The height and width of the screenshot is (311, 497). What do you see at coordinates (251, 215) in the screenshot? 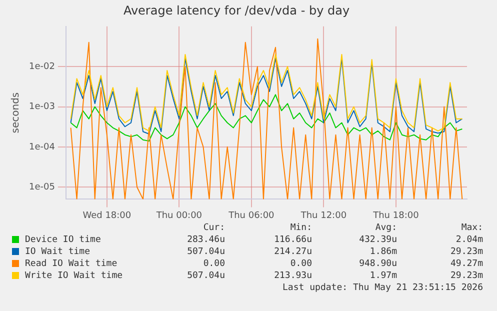
I see `x-tick-label: Thu 06:00` at bounding box center [251, 215].